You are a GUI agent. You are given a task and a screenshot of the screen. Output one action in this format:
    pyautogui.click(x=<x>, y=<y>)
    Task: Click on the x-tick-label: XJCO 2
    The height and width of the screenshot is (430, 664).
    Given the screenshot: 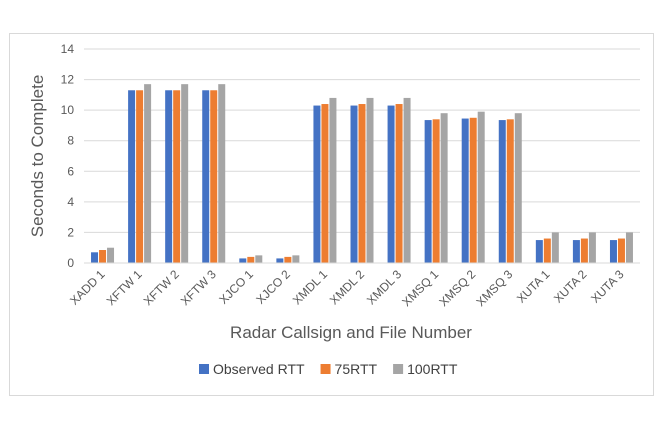 What is the action you would take?
    pyautogui.click(x=273, y=287)
    